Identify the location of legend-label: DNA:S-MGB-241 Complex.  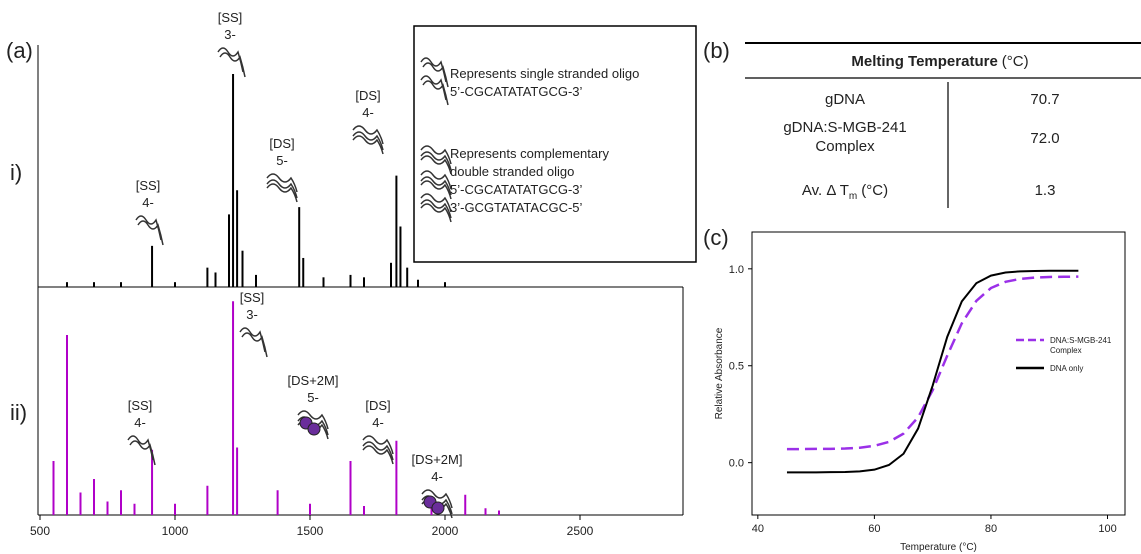
(1081, 345).